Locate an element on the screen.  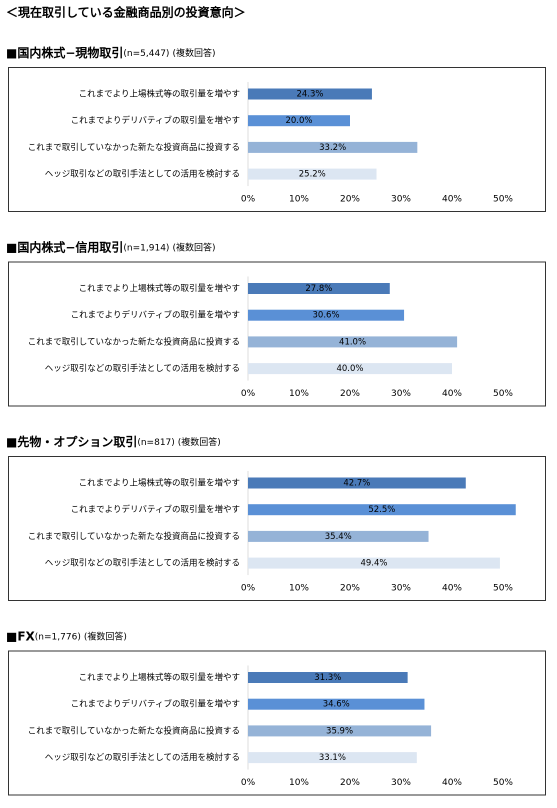
section-title: ■国内株式−現物取引(n=5,447) (複数回答) is located at coordinates (110, 52).